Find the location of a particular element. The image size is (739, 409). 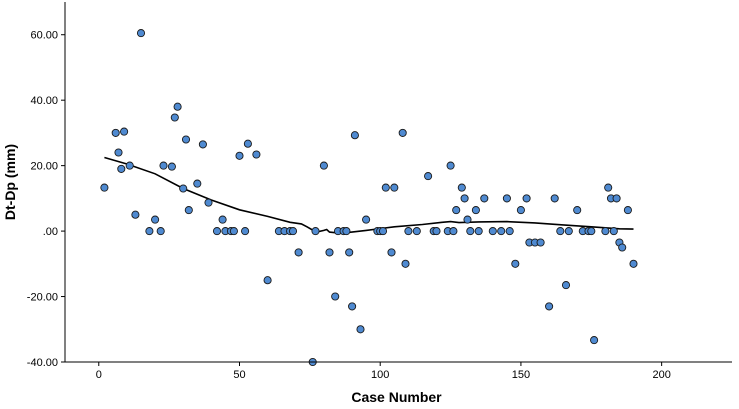

x-tick-label: 0 is located at coordinates (99, 375).